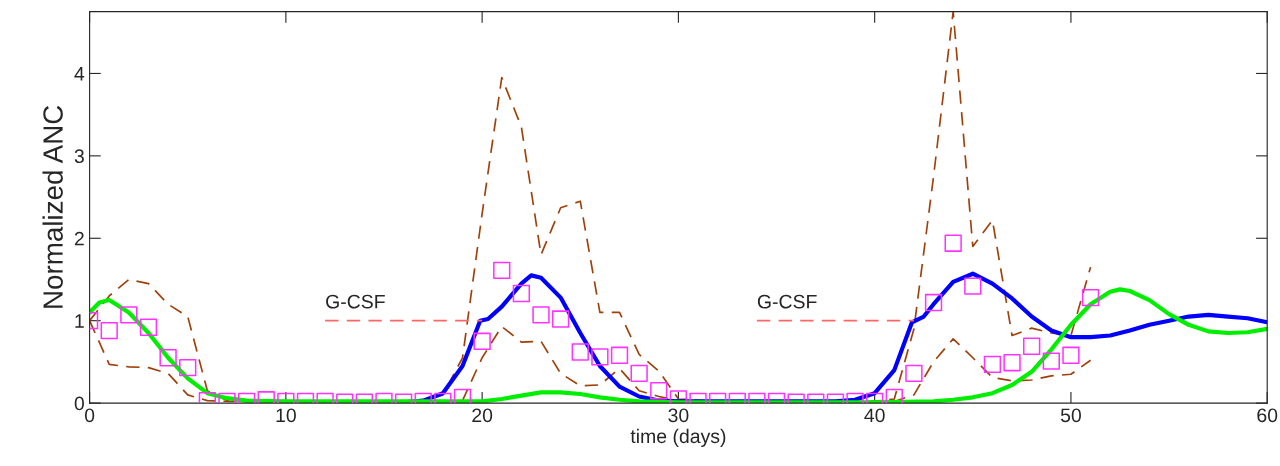 Image resolution: width=1280 pixels, height=466 pixels. I want to click on x-tick-label: 50, so click(1070, 415).